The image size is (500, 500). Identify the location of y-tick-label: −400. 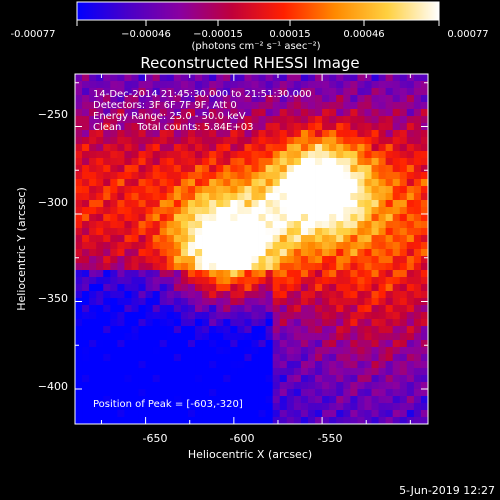
(53, 386).